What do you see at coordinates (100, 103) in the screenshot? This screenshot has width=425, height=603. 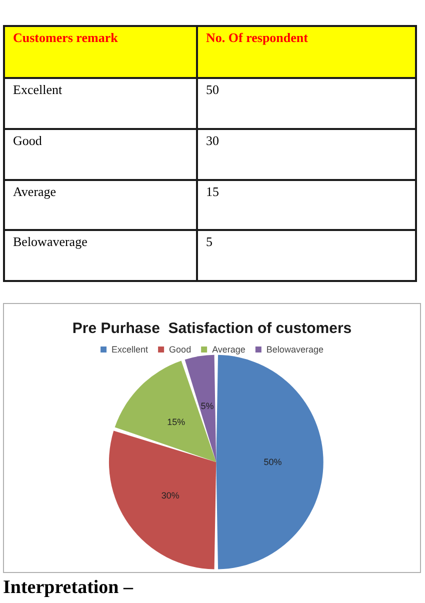 I see `category-label: Excellent` at bounding box center [100, 103].